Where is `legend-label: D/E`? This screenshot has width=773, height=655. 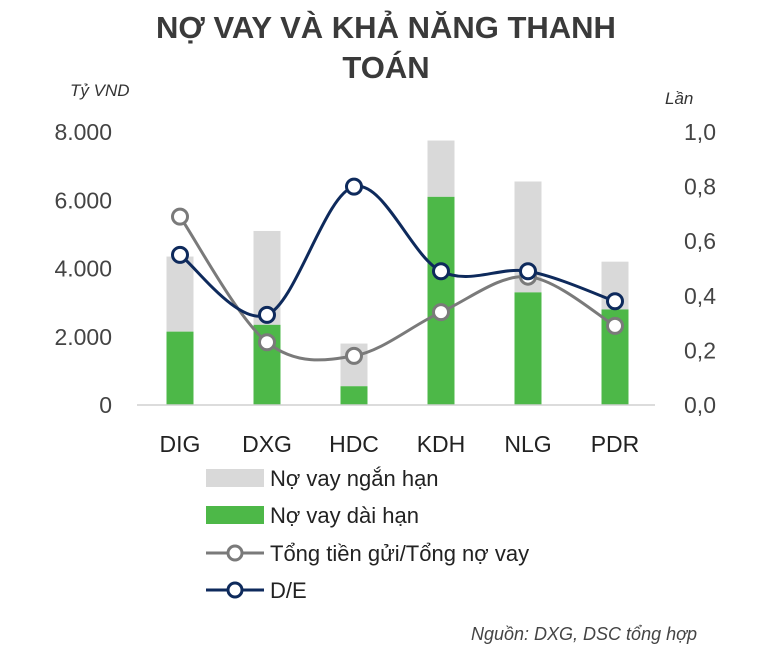
legend-label: D/E is located at coordinates (288, 590).